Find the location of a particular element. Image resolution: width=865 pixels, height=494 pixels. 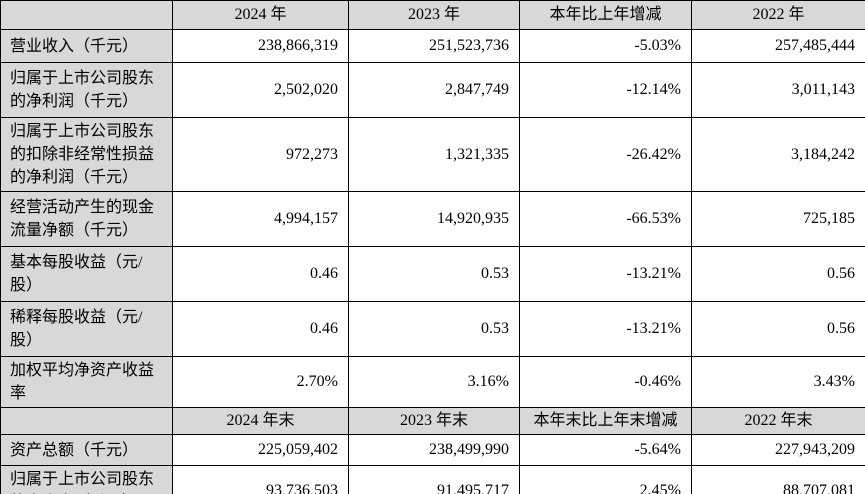

value-2022: 3,011,143 is located at coordinates (778, 90).